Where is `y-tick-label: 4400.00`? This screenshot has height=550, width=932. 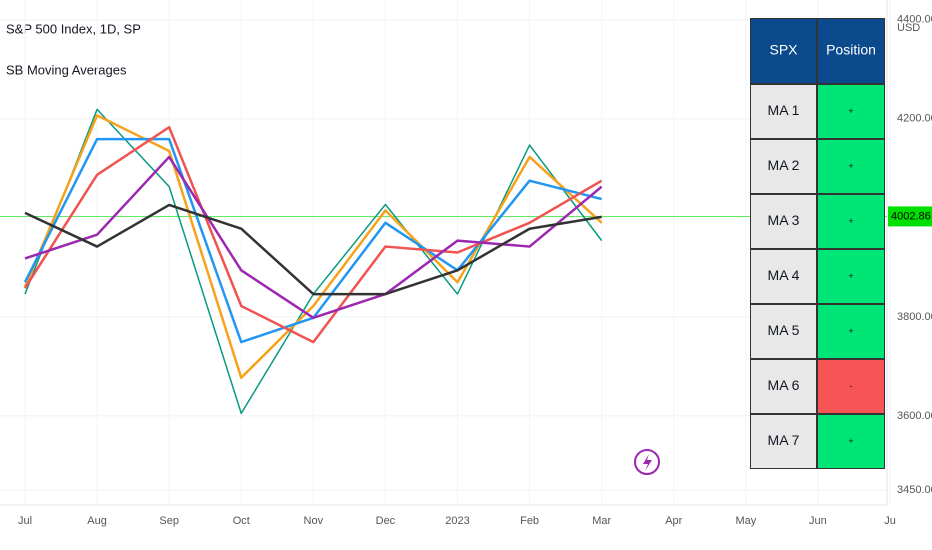
y-tick-label: 4400.00 is located at coordinates (914, 20).